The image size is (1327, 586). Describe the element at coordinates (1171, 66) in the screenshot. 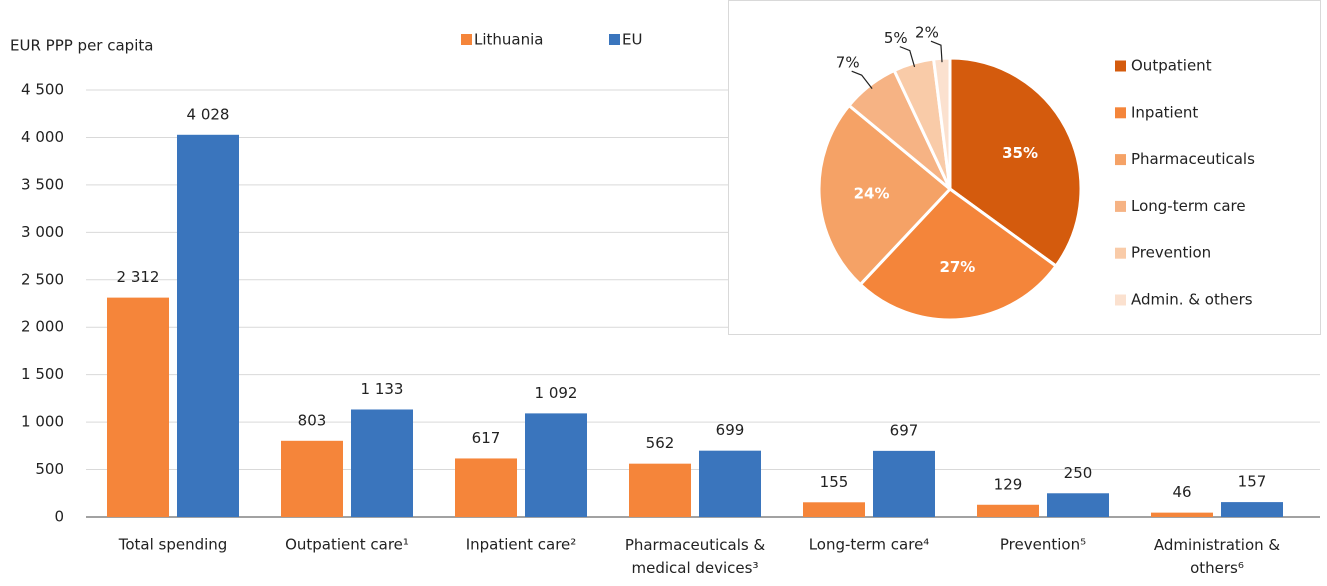

I see `legend-label: Outpatient` at that location.